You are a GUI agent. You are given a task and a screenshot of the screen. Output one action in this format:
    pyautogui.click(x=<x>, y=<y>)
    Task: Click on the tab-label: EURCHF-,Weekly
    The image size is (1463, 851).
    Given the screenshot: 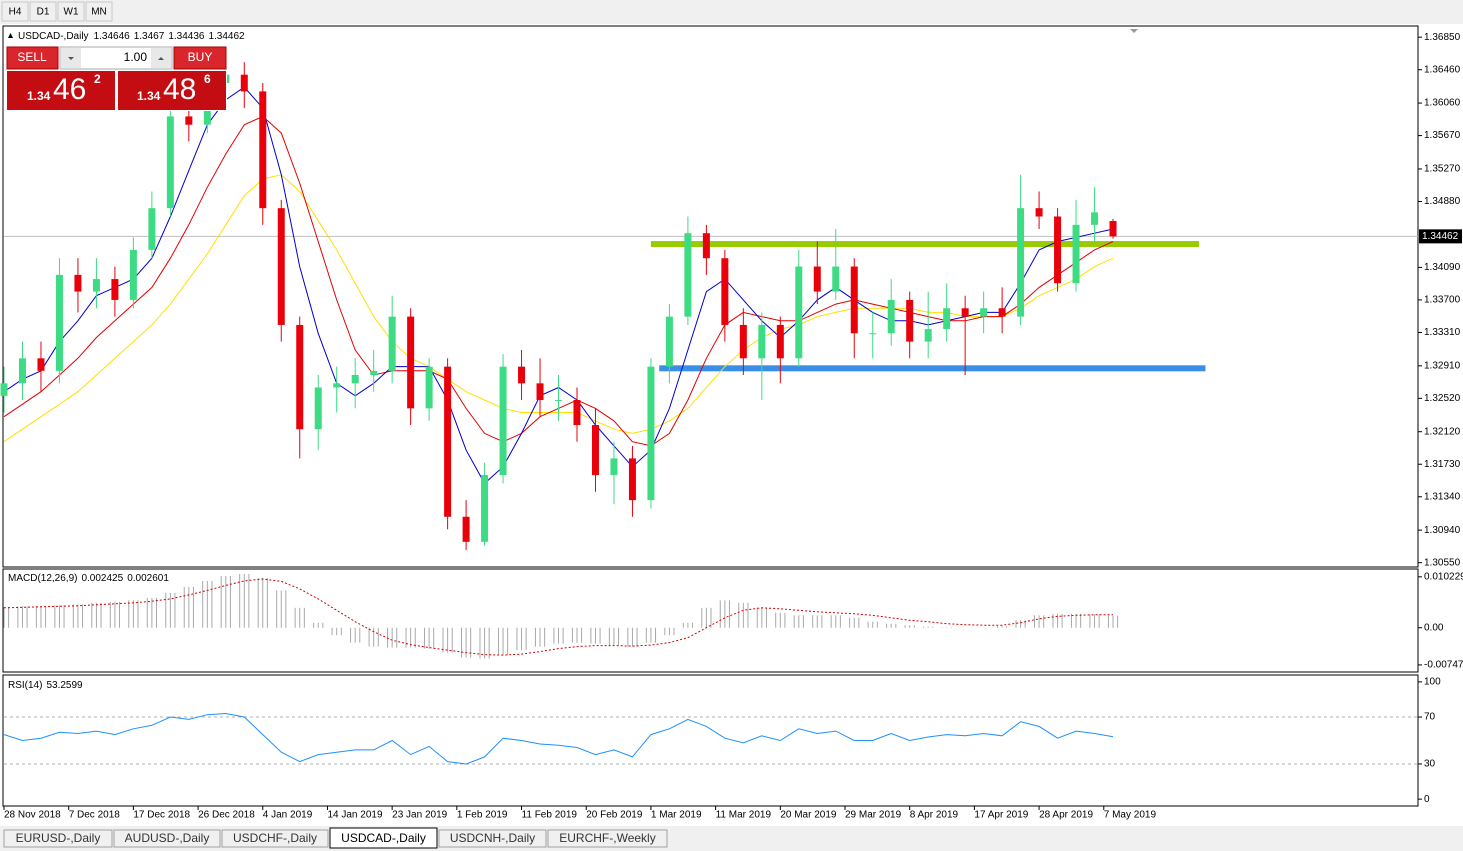 What is the action you would take?
    pyautogui.click(x=607, y=838)
    